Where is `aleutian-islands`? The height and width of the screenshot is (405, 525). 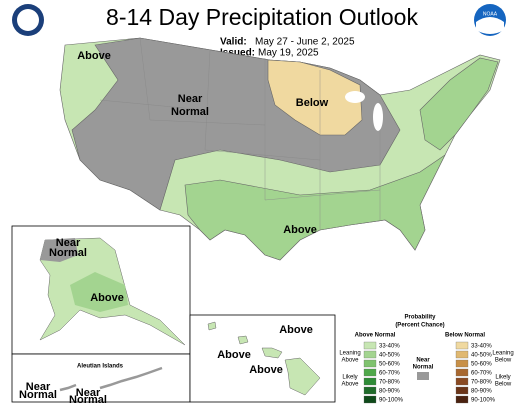 aleutian-islands is located at coordinates (111, 379).